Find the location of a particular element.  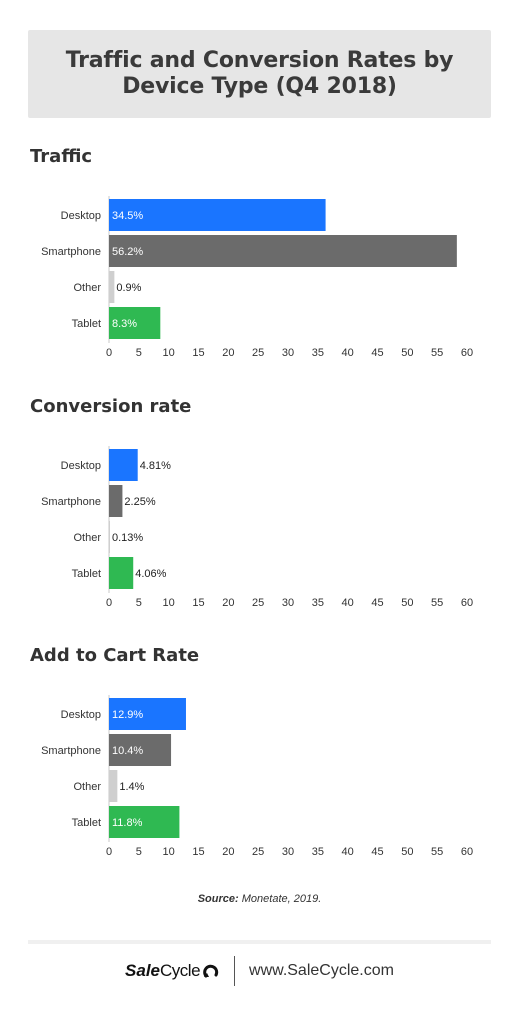

value-label: 4.06% is located at coordinates (150, 574).